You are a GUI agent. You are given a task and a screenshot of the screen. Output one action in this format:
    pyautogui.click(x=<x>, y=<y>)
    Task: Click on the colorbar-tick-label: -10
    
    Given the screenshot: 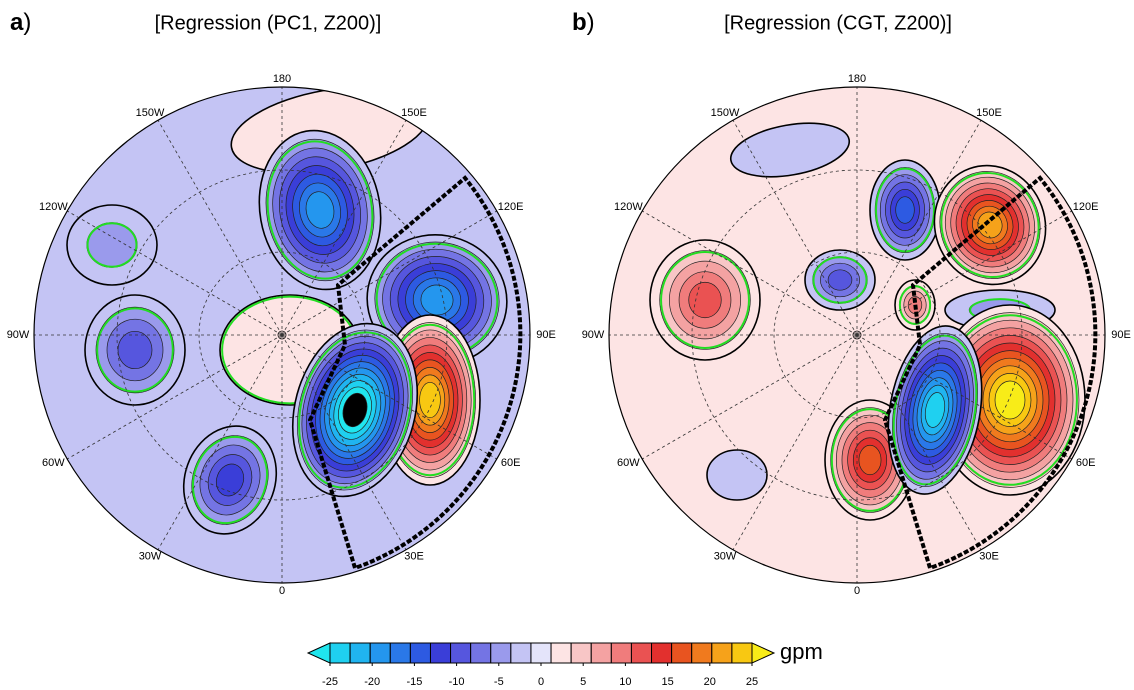 What is the action you would take?
    pyautogui.click(x=457, y=682)
    